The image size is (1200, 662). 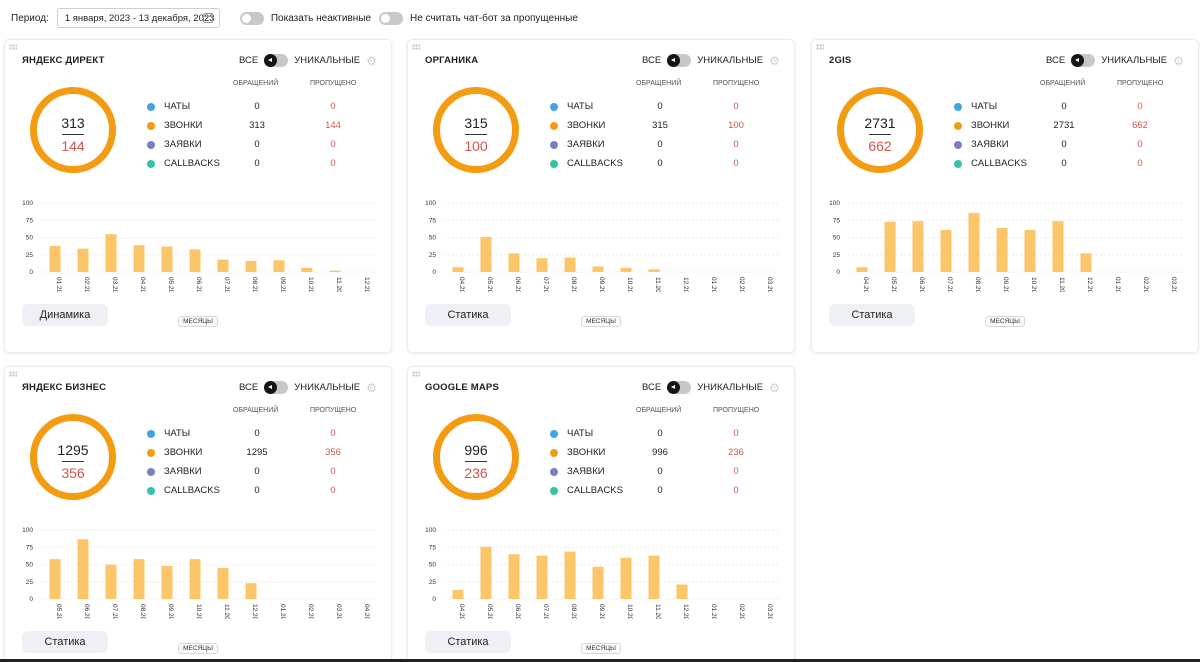 What do you see at coordinates (83, 260) in the screenshot?
I see `bar-02.2023` at bounding box center [83, 260].